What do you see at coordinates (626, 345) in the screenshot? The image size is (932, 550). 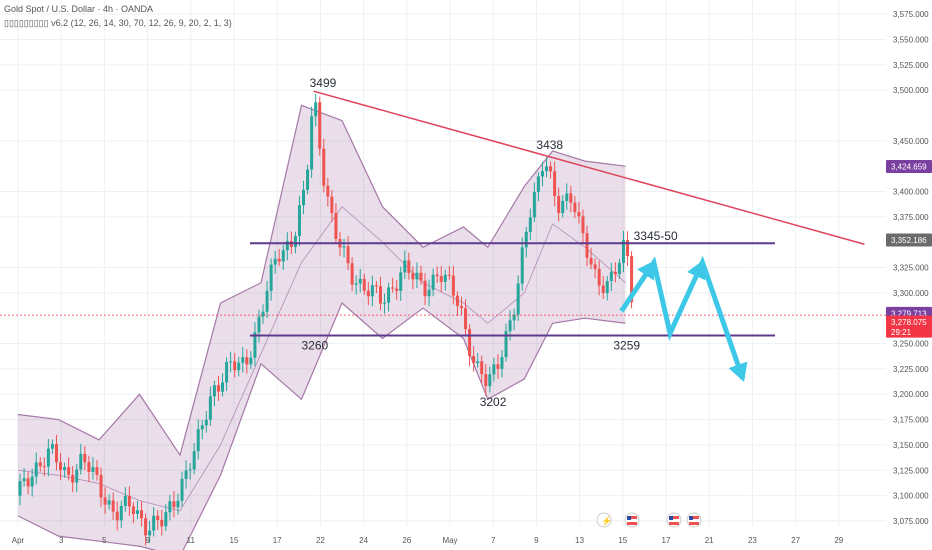 I see `annotation-3259: 3259` at bounding box center [626, 345].